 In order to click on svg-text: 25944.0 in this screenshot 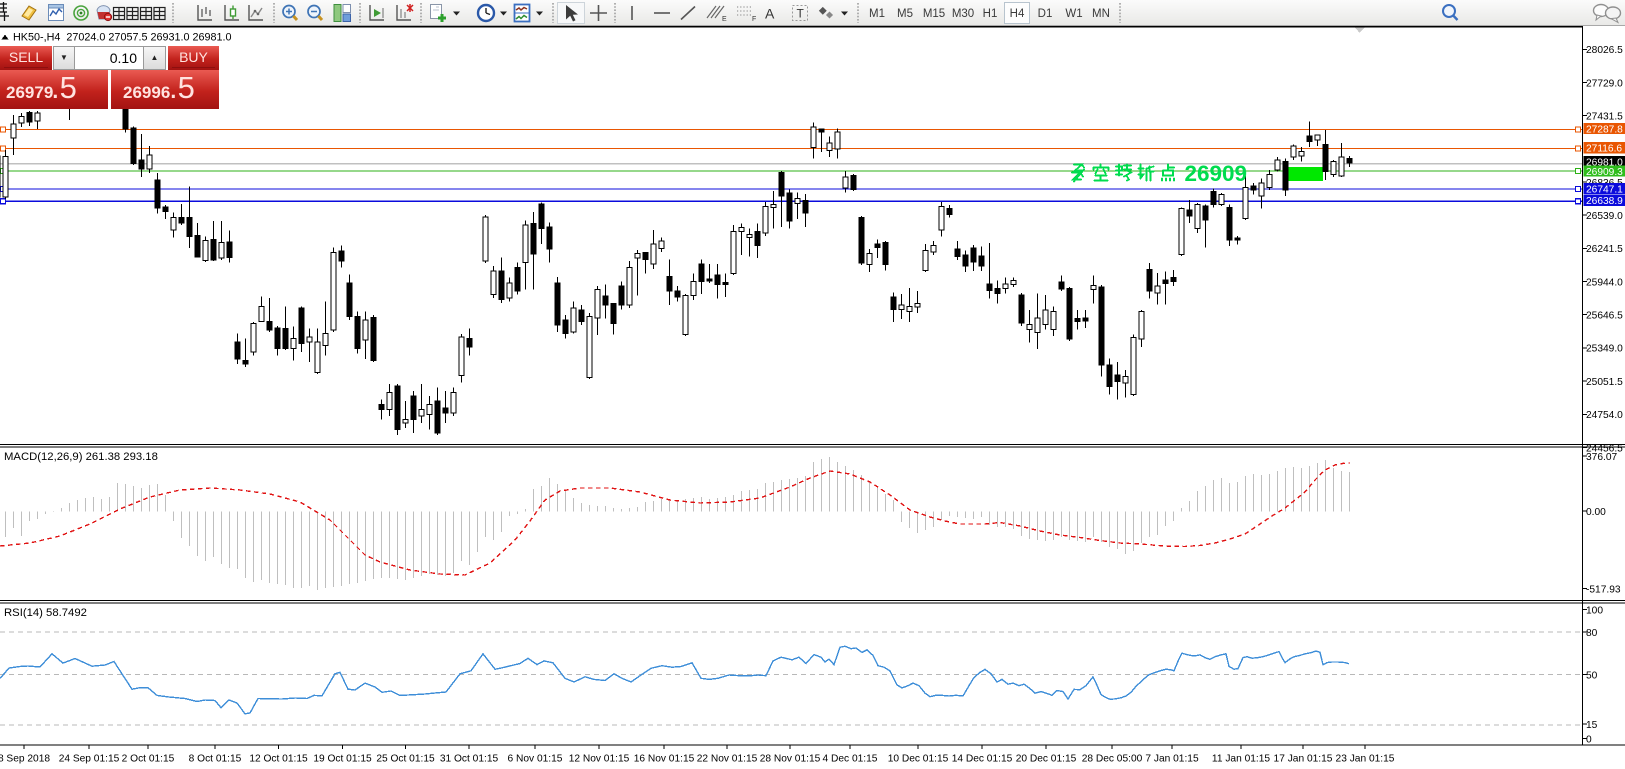, I will do `click(1604, 282)`.